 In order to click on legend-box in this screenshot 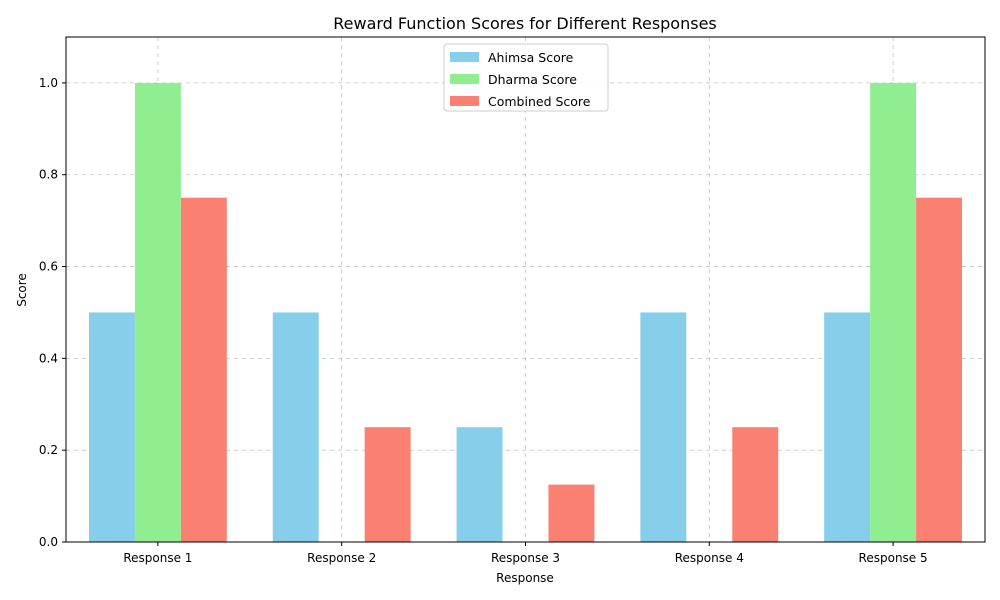, I will do `click(526, 77)`.